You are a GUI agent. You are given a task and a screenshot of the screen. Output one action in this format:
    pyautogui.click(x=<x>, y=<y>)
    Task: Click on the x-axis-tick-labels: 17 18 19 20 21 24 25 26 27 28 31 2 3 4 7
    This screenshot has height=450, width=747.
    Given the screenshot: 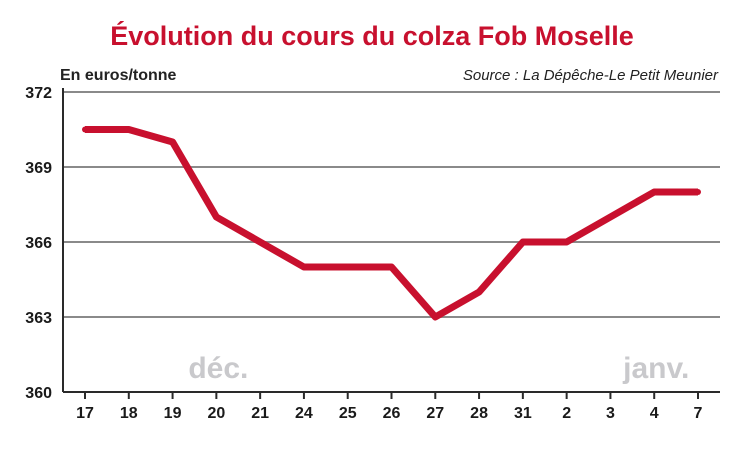 What is the action you would take?
    pyautogui.click(x=389, y=413)
    